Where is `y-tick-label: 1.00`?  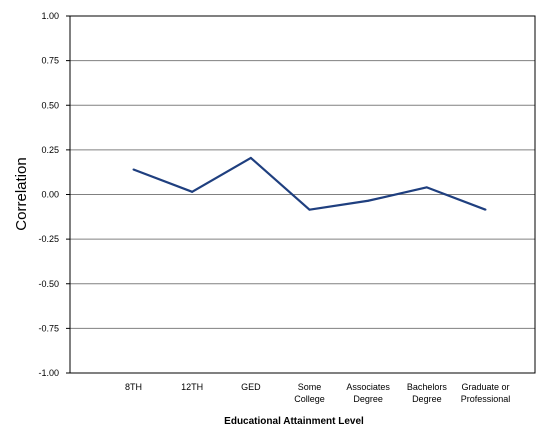 y-tick-label: 1.00 is located at coordinates (50, 16).